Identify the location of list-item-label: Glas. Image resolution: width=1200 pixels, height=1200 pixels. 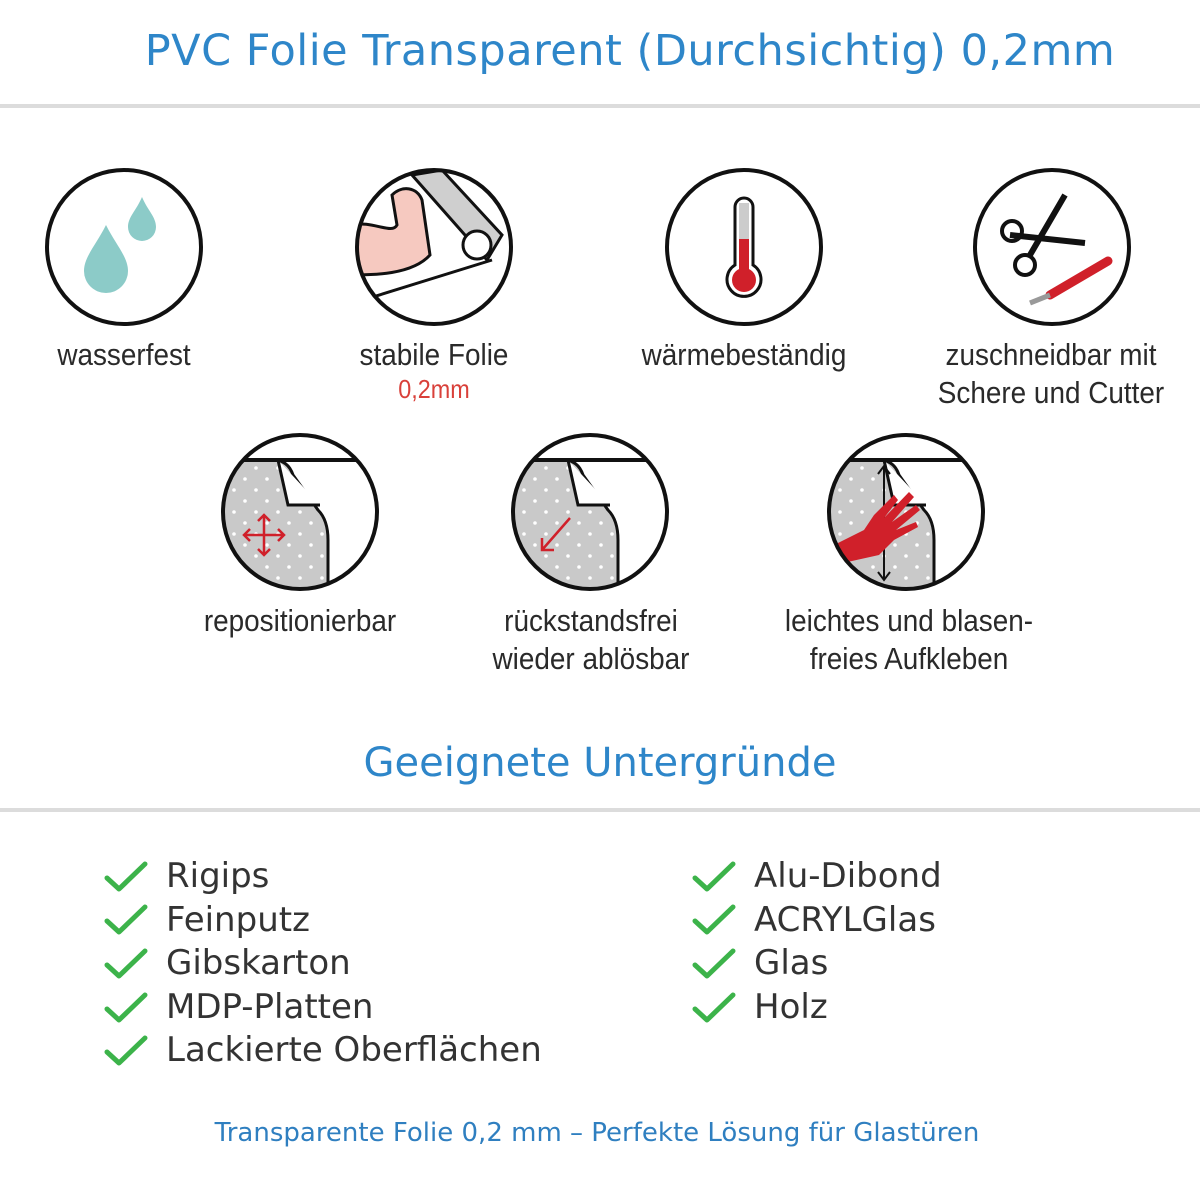
(791, 963).